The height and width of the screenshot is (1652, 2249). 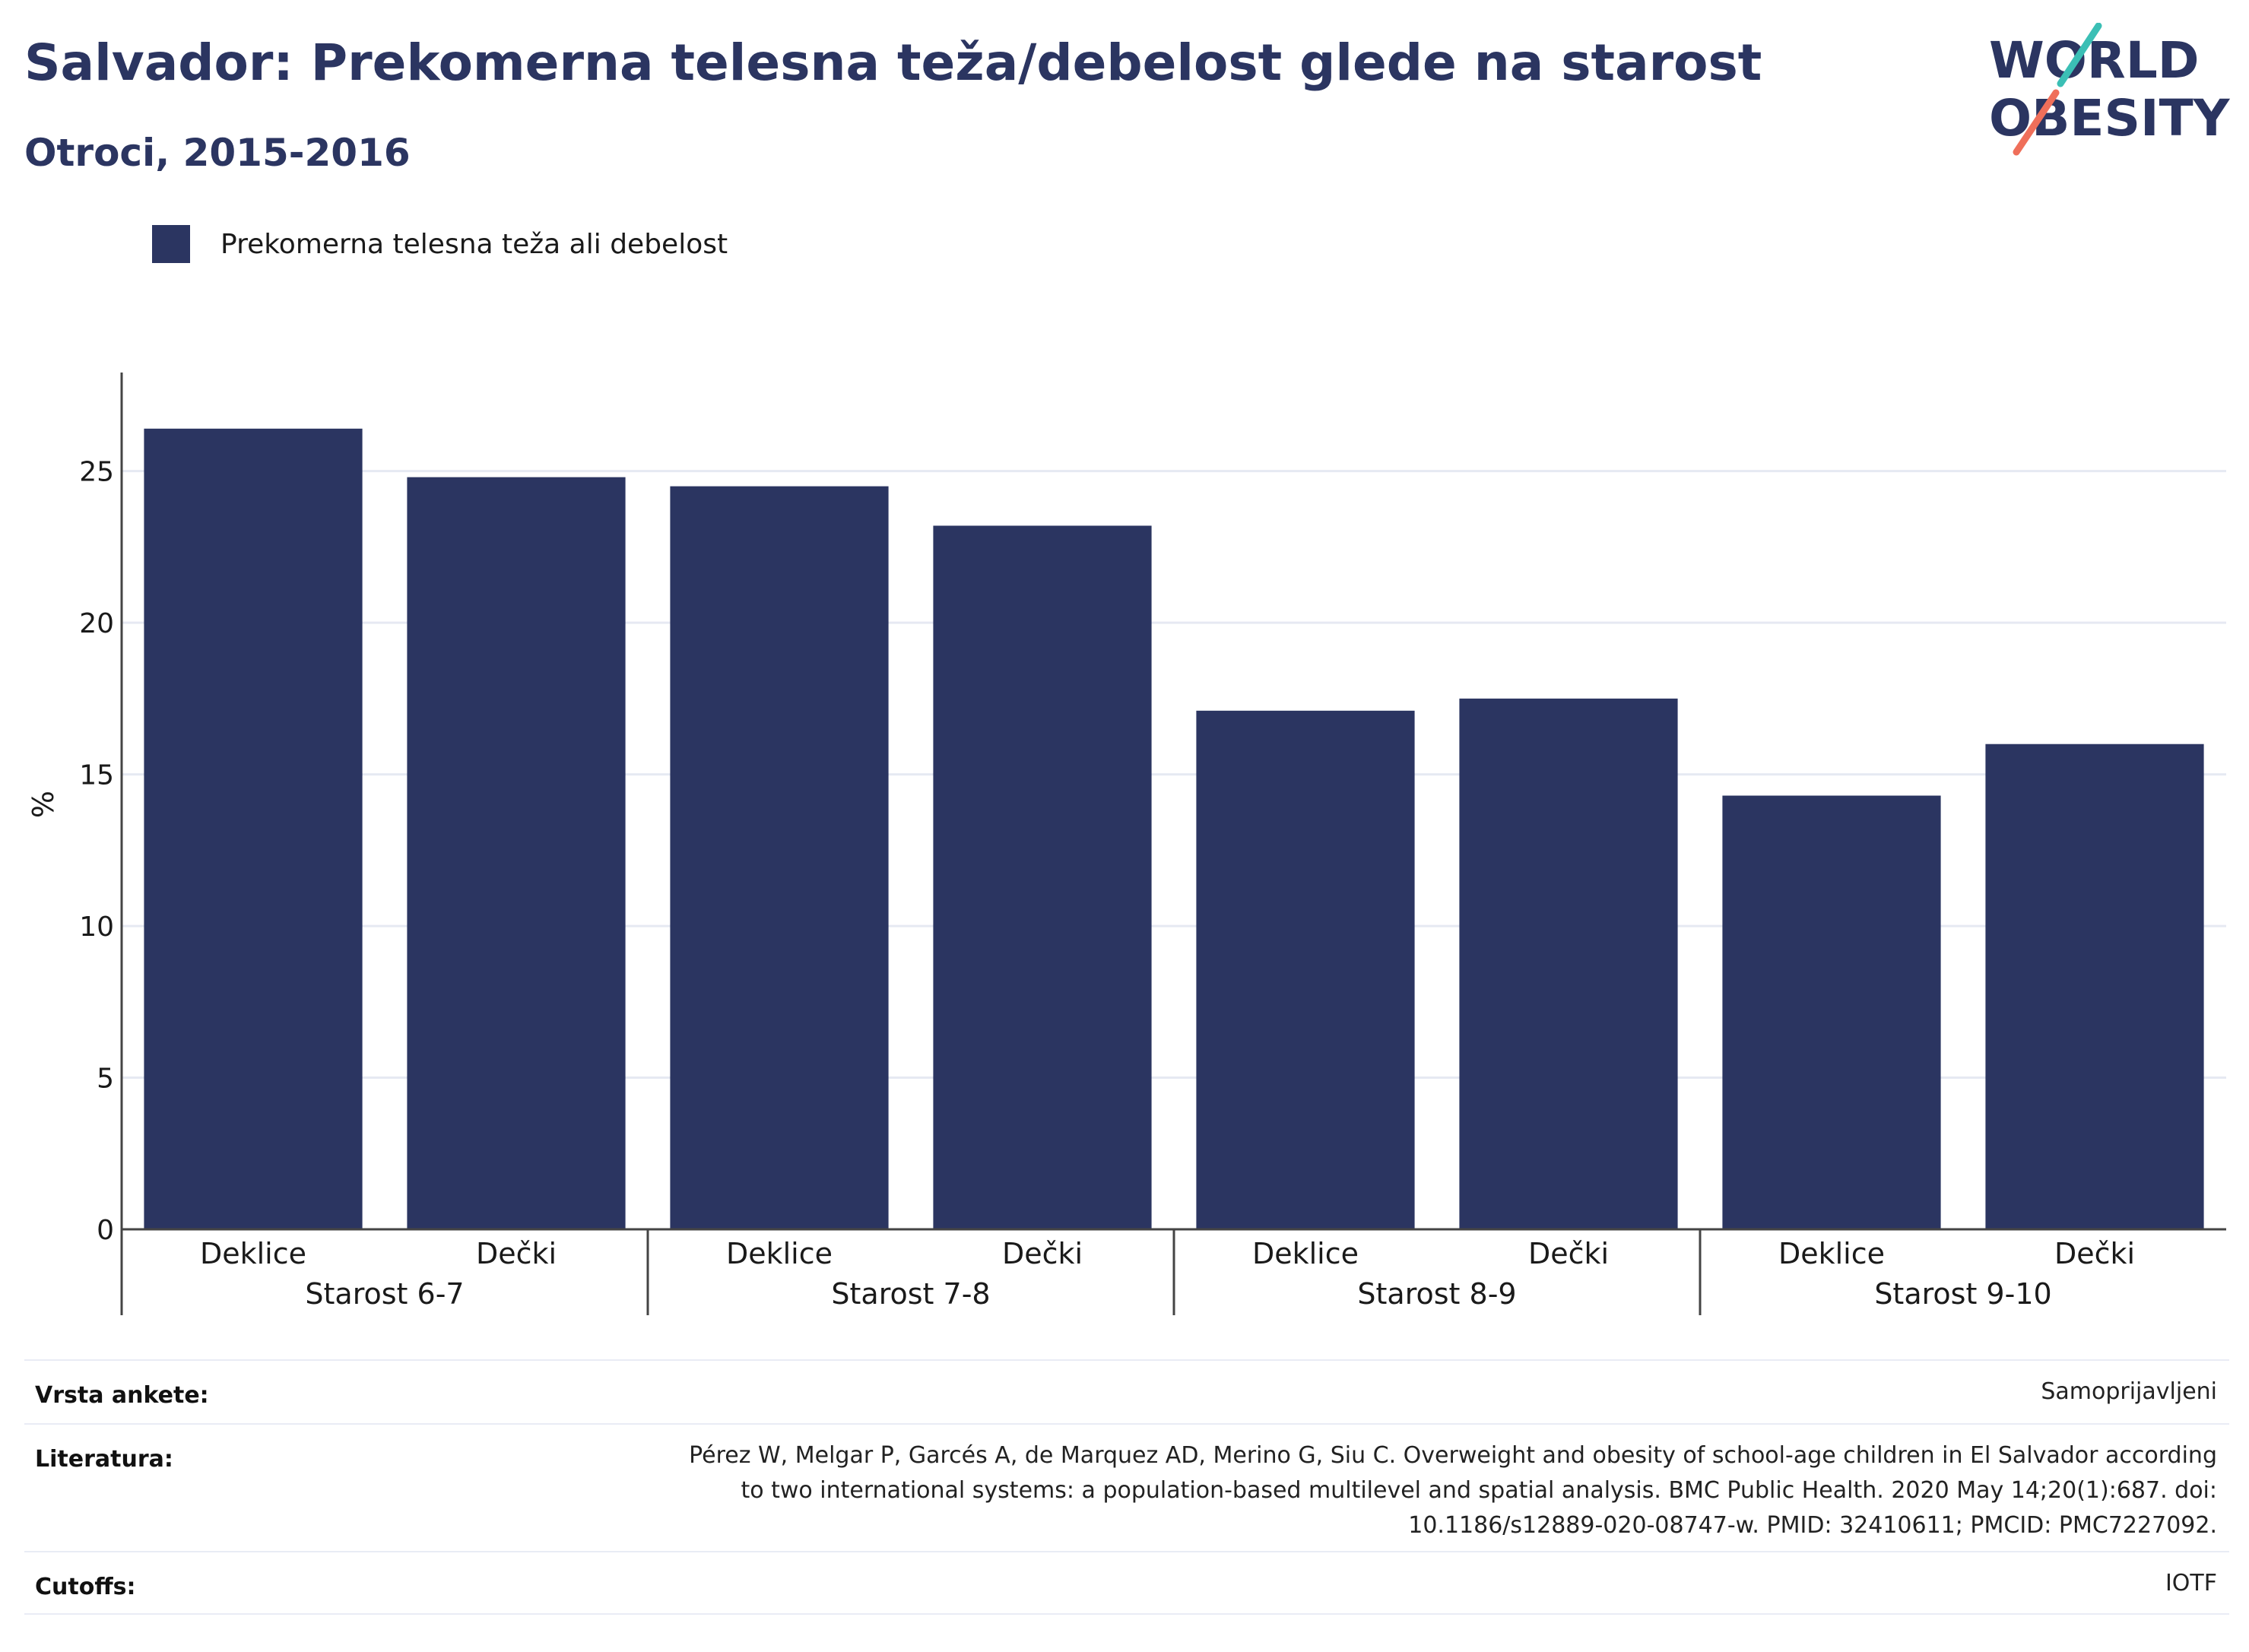 I want to click on survey-type-value: Samoprijavljeni, so click(x=2129, y=1391).